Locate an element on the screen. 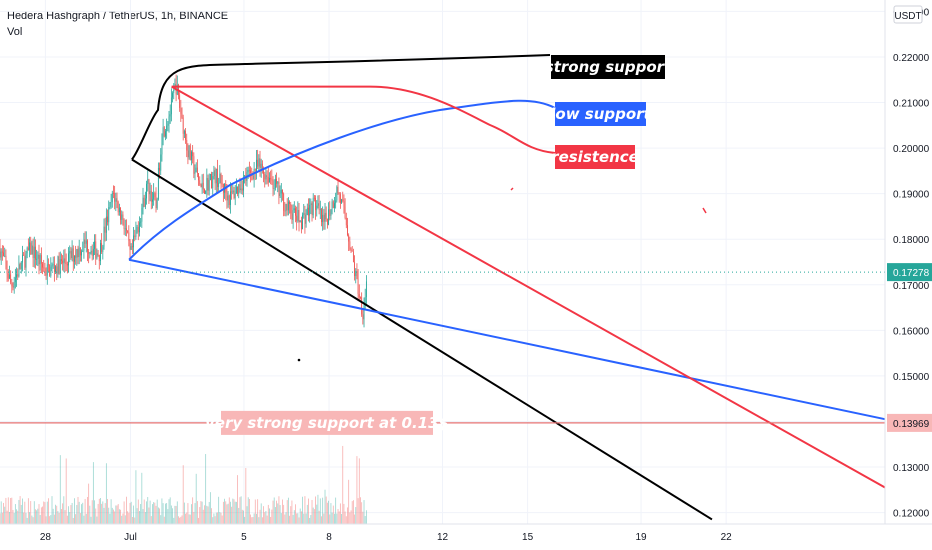 Image resolution: width=932 pixels, height=550 pixels. time-tick-label: 19 is located at coordinates (641, 537).